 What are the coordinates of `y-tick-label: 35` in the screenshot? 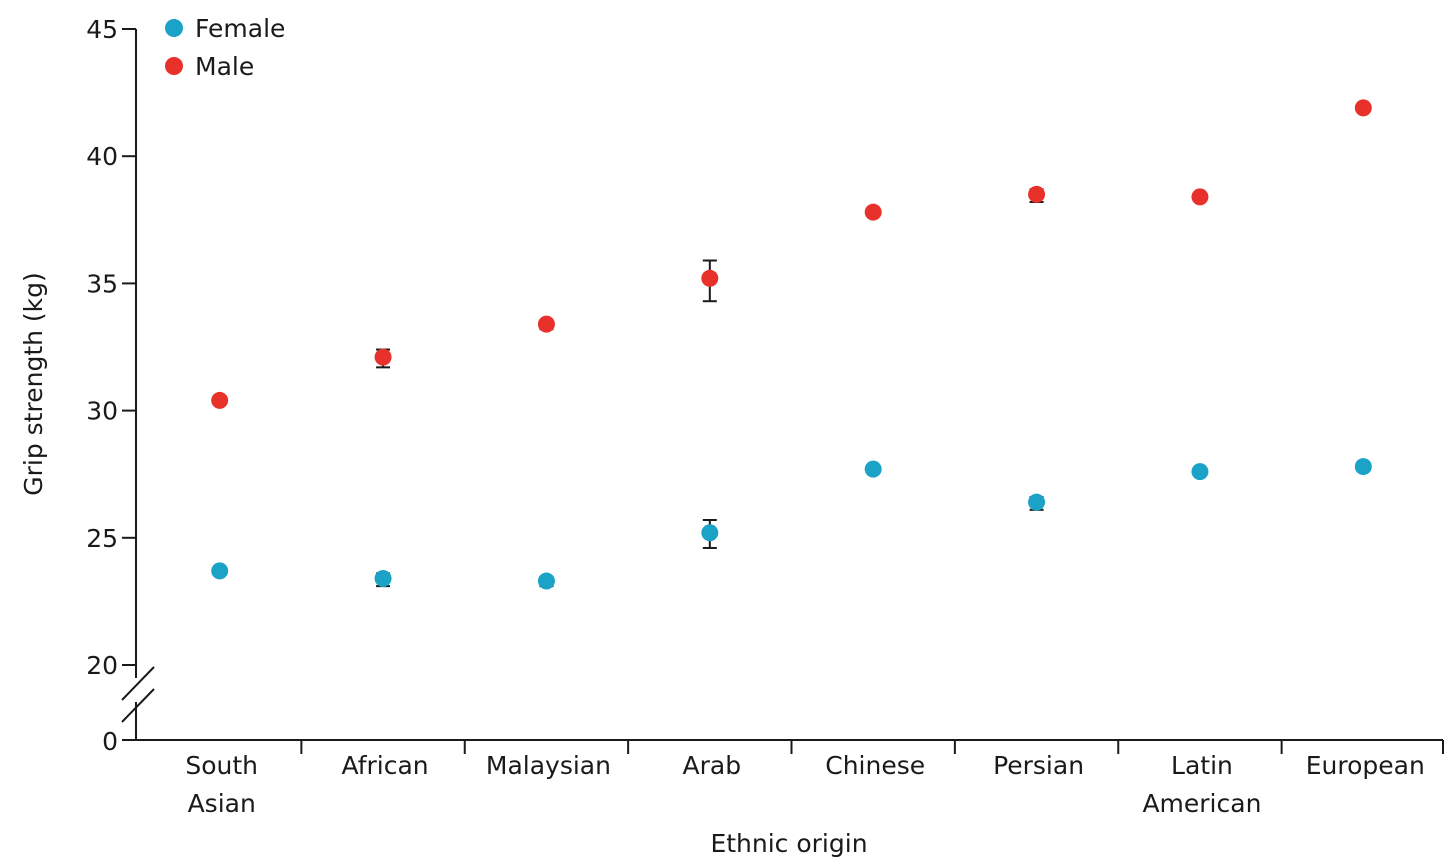 It's located at (102, 283).